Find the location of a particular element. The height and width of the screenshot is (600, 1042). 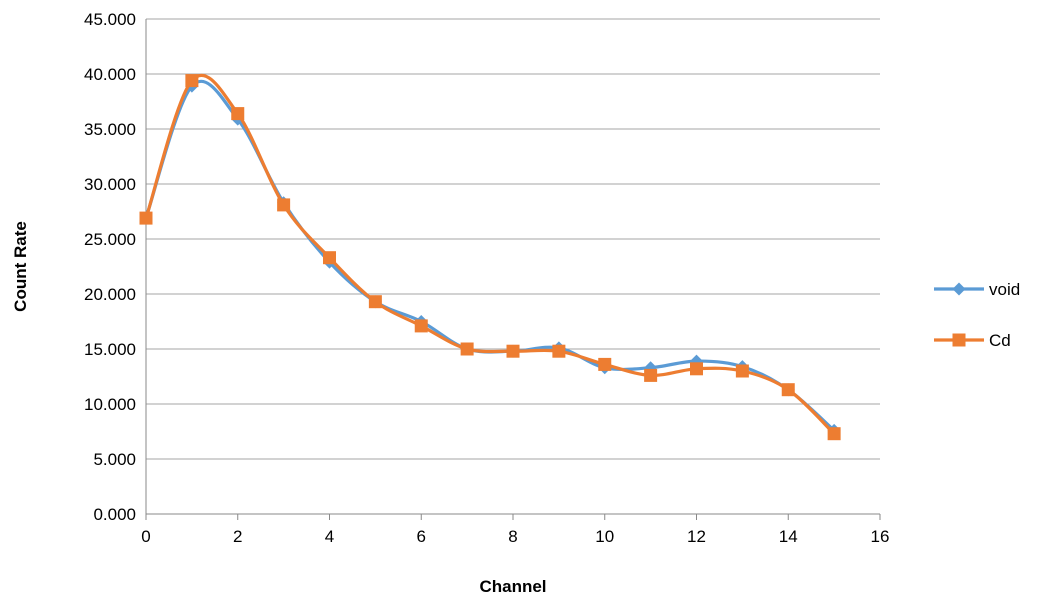

legend-item-void: void is located at coordinates (977, 289).